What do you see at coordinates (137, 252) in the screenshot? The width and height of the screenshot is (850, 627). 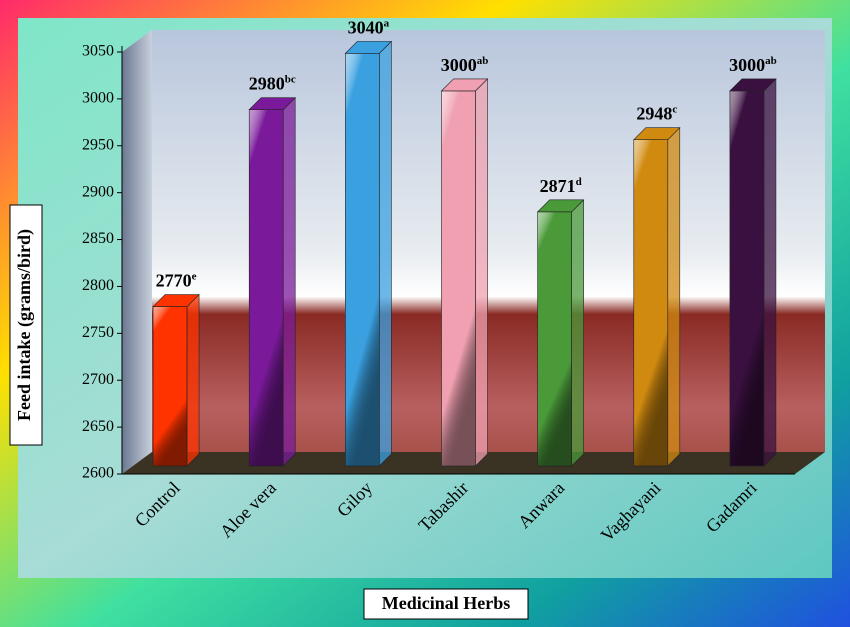 I see `left-wall` at bounding box center [137, 252].